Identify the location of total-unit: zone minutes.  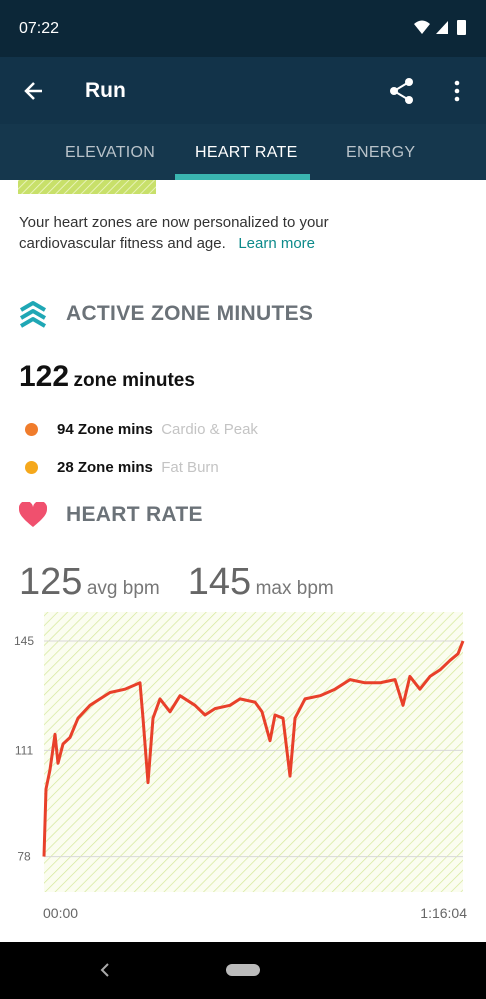
(134, 380).